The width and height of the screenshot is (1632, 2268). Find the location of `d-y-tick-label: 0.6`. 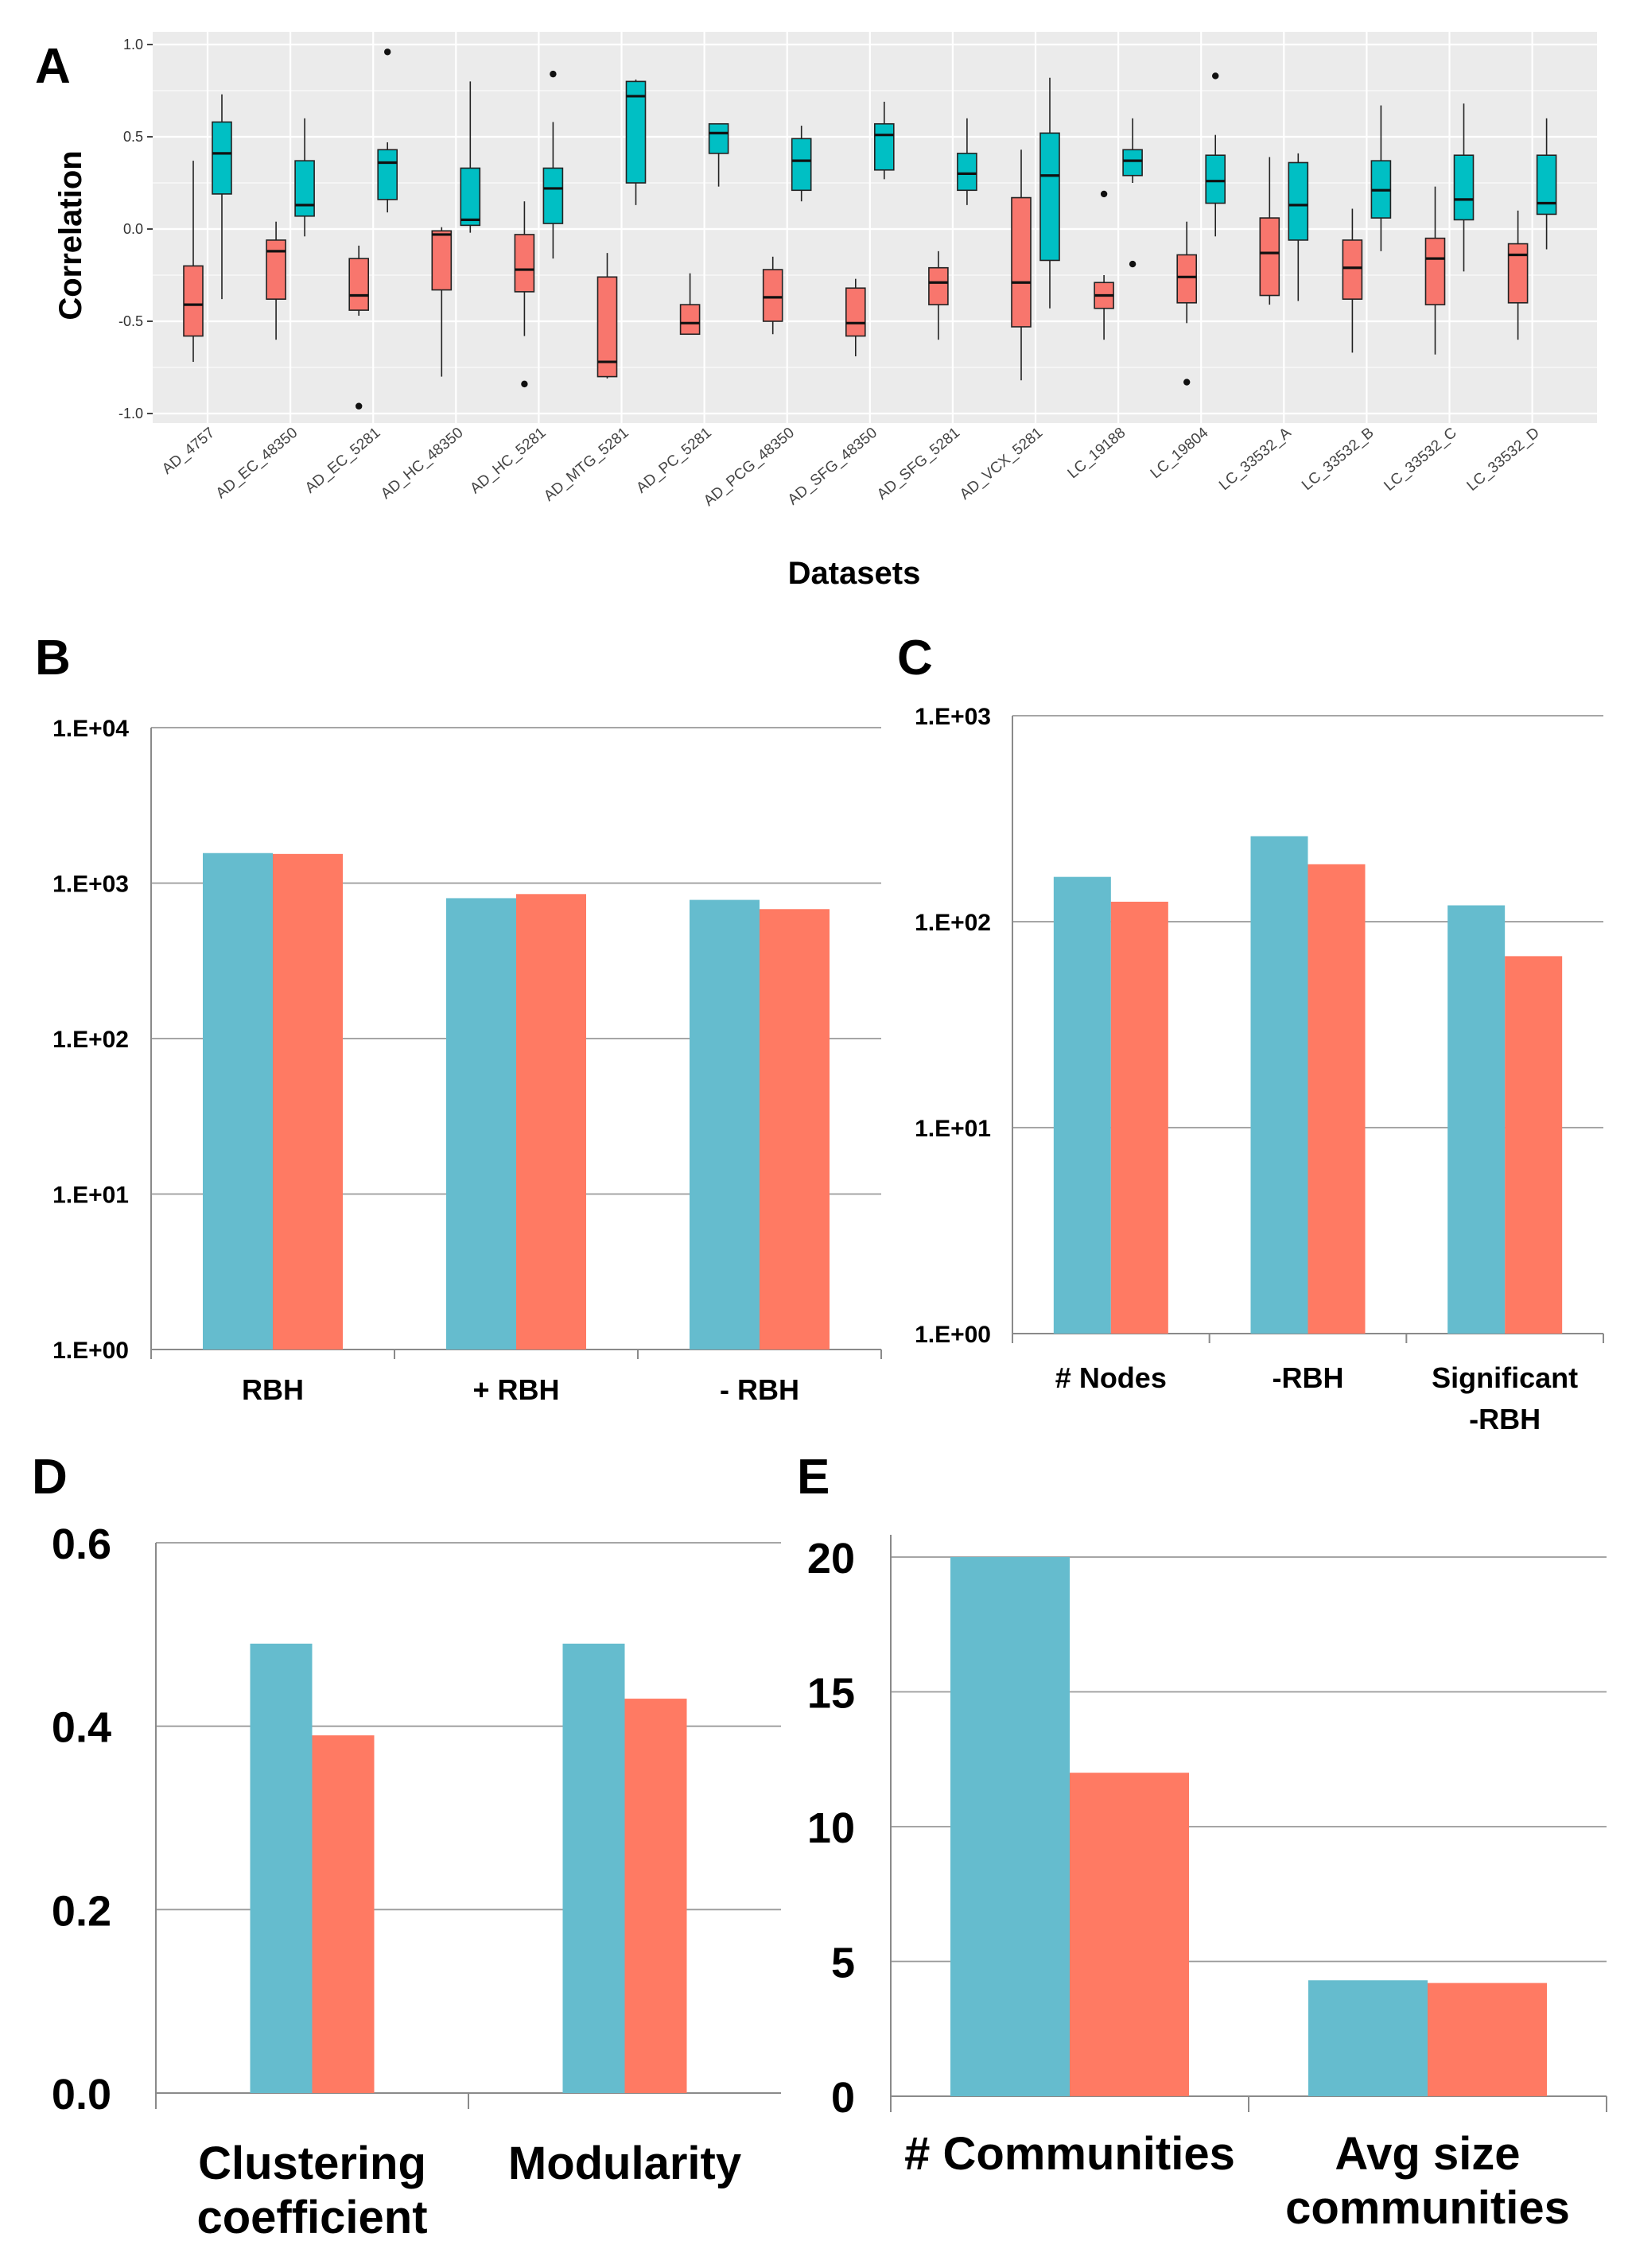

d-y-tick-label: 0.6 is located at coordinates (81, 1544).